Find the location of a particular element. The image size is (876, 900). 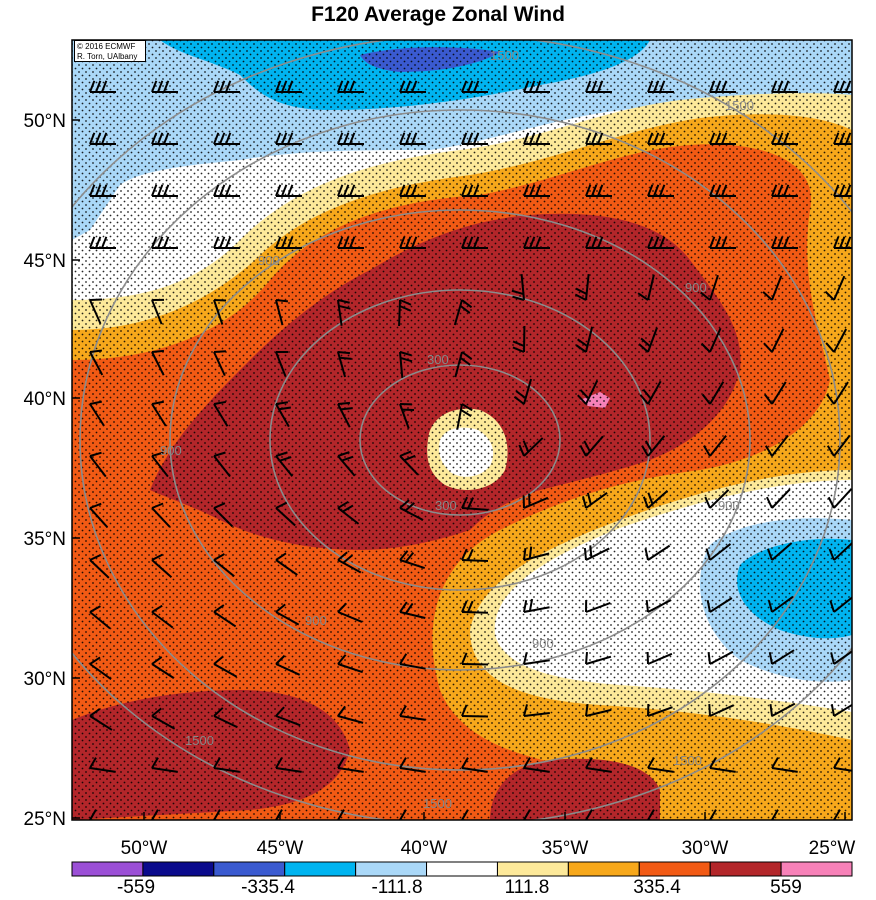

lat-axis: 50°N 45°N 40°N 35°N 30°N 25°N is located at coordinates (52, 470).